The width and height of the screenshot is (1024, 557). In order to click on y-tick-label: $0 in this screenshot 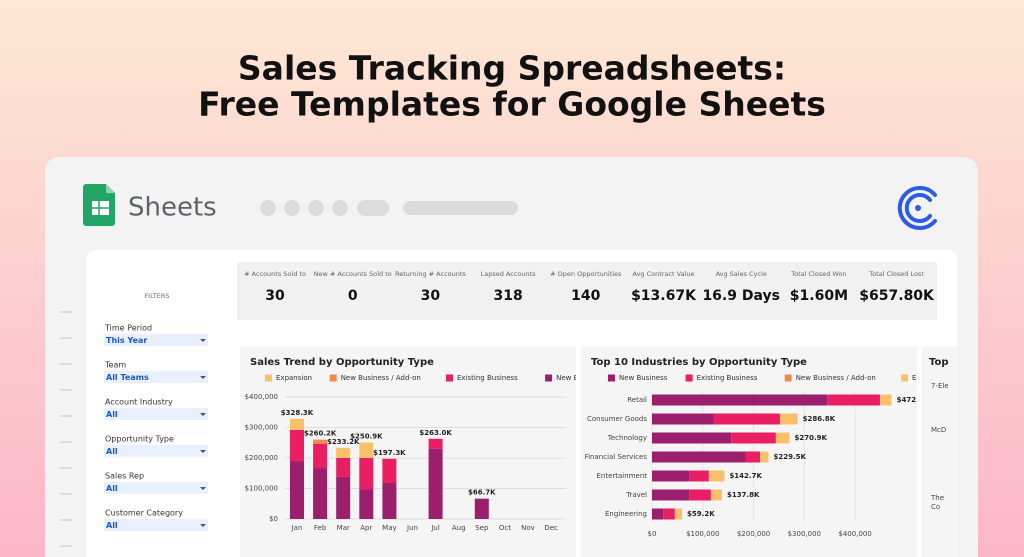, I will do `click(273, 519)`.